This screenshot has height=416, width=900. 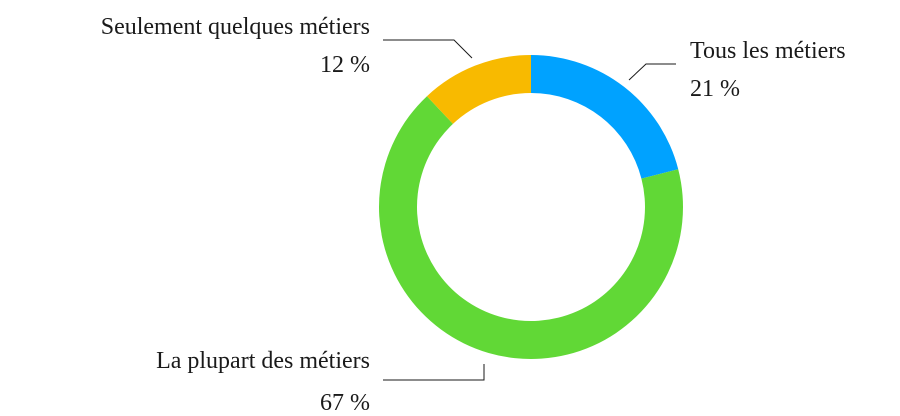 What do you see at coordinates (434, 372) in the screenshot?
I see `leader-line-la-plupart-des-metiers` at bounding box center [434, 372].